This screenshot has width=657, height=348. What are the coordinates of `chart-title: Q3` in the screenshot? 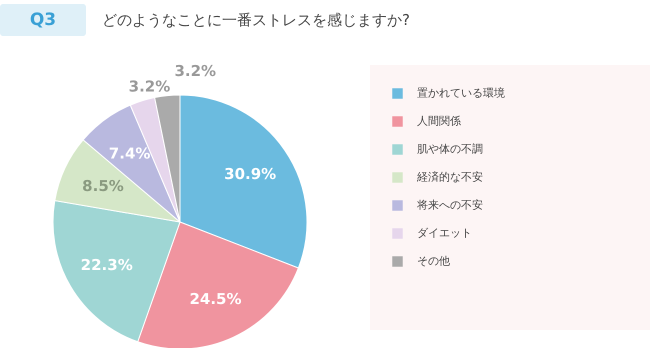 It's located at (43, 20).